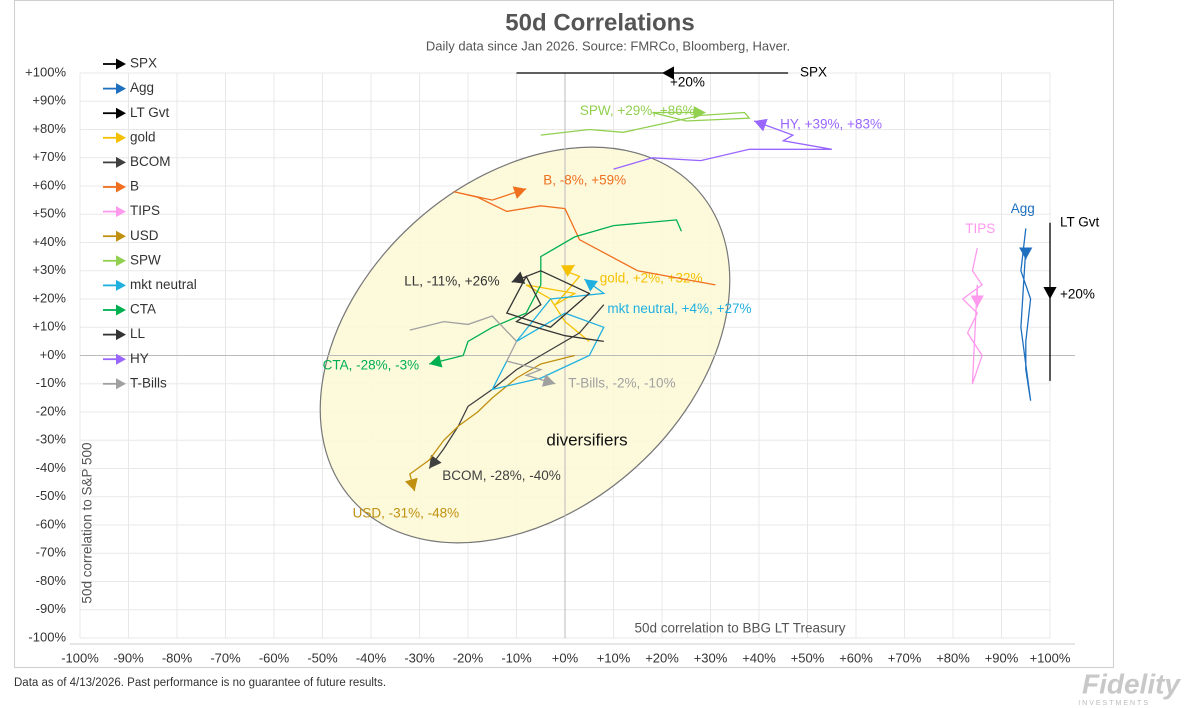 This screenshot has width=1200, height=708. What do you see at coordinates (47, 636) in the screenshot?
I see `y-tick-label: -100%` at bounding box center [47, 636].